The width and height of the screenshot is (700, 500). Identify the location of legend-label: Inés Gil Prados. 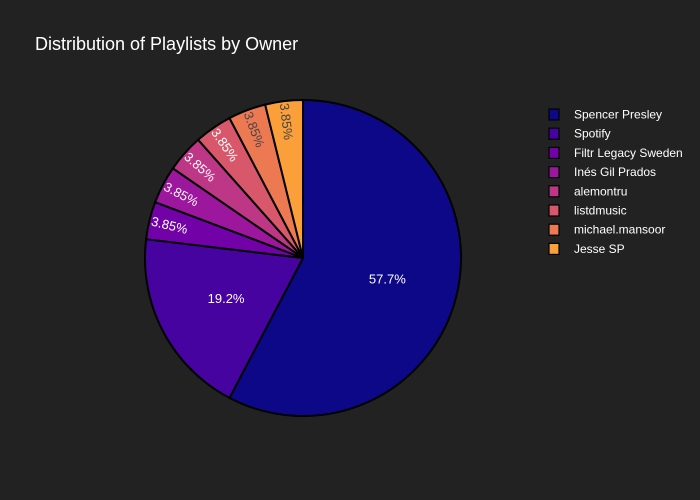
(615, 172).